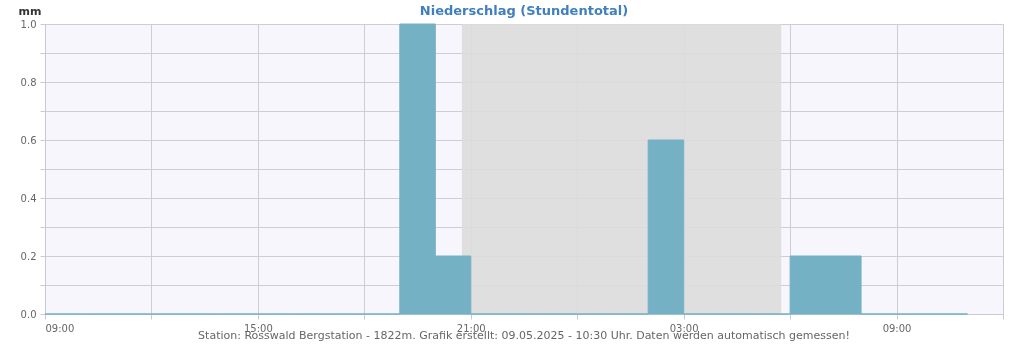 The width and height of the screenshot is (1024, 350). I want to click on y-tick-label: 1.0, so click(28, 24).